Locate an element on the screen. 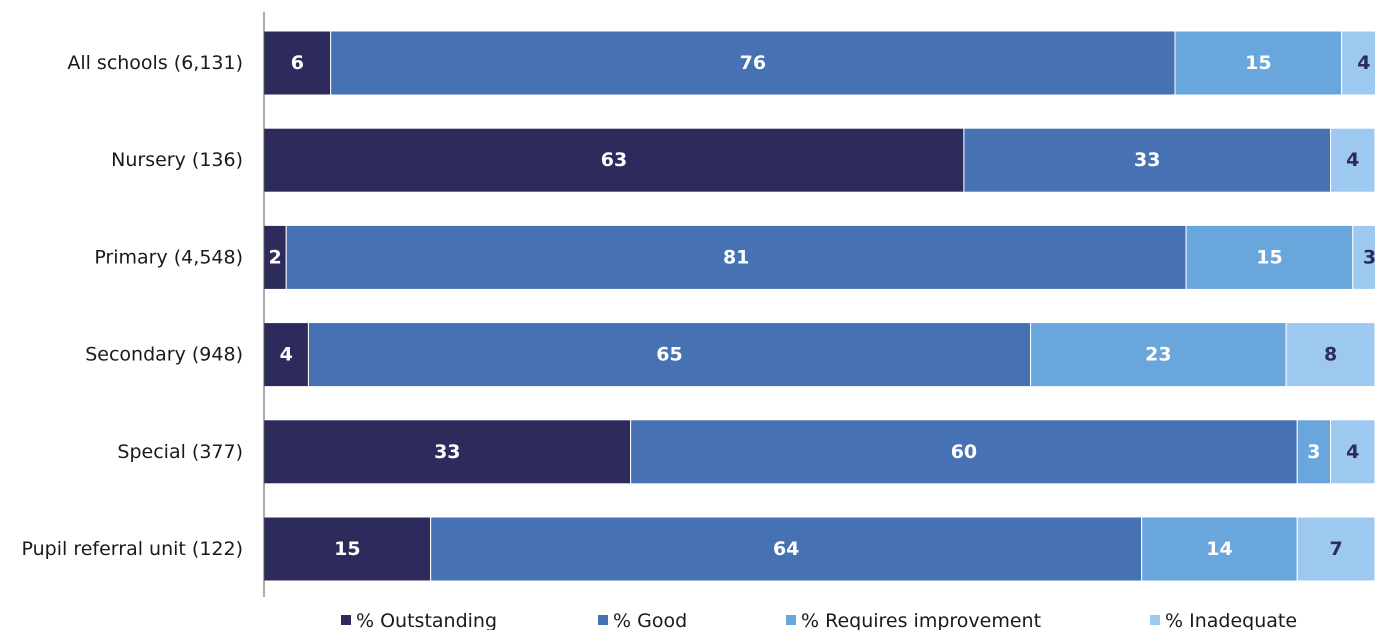  category-label: Secondary (948) is located at coordinates (164, 355).